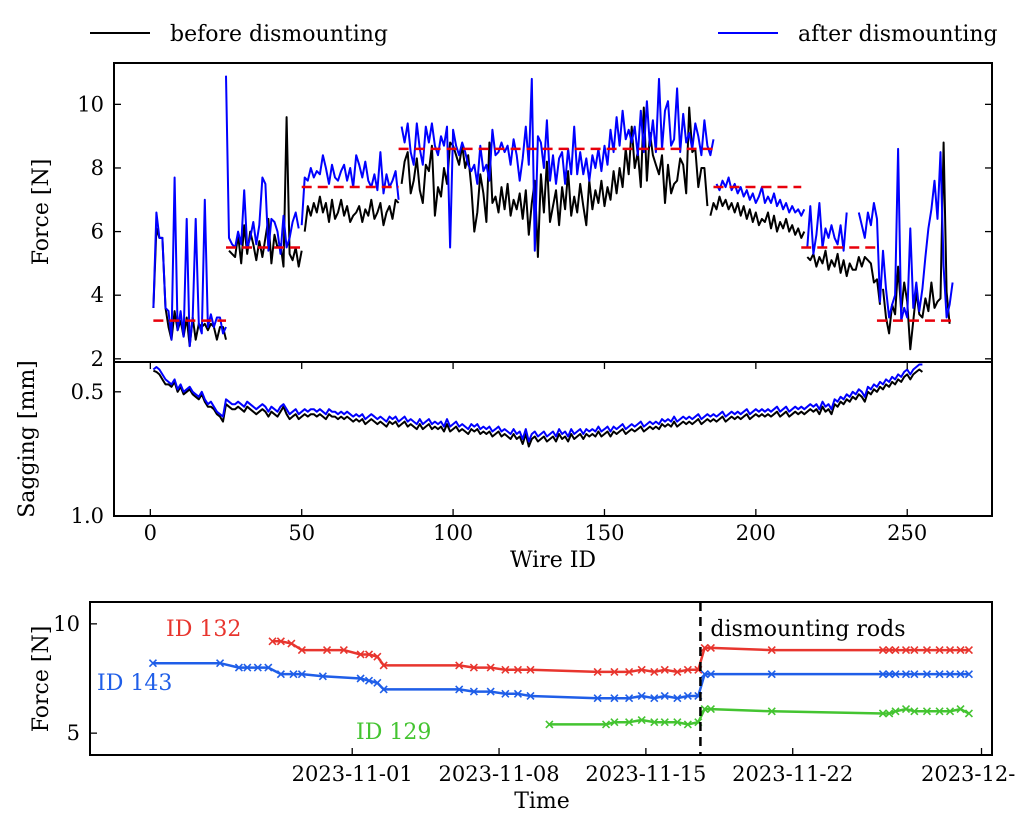 Image resolution: width=1016 pixels, height=824 pixels. What do you see at coordinates (620, 657) in the screenshot?
I see `time-id-132-line` at bounding box center [620, 657].